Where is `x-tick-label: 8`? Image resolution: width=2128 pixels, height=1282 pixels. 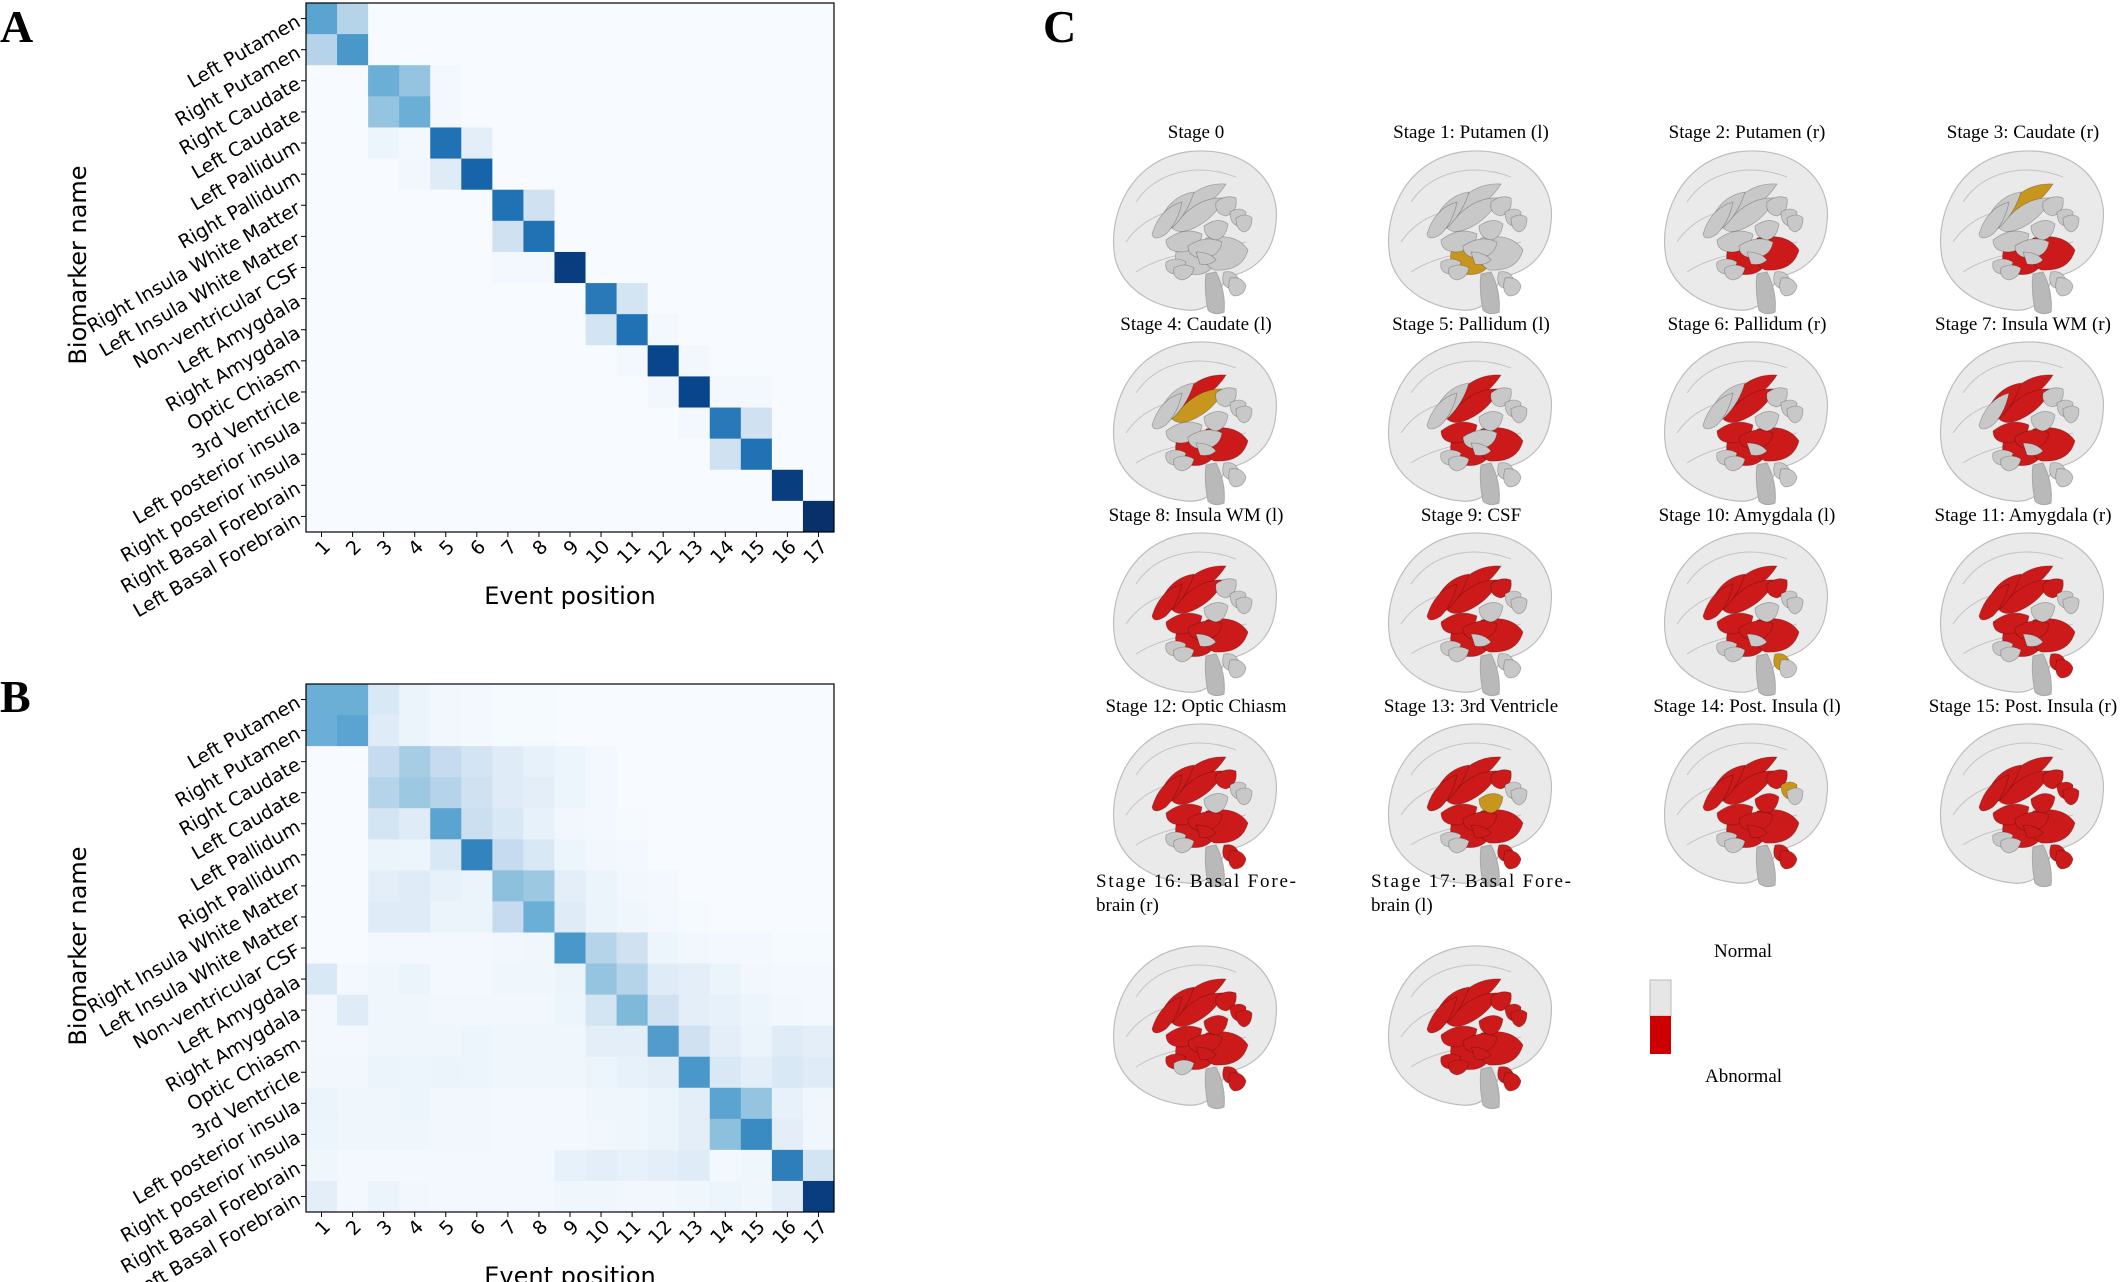 x-tick-label: 8 is located at coordinates (540, 1228).